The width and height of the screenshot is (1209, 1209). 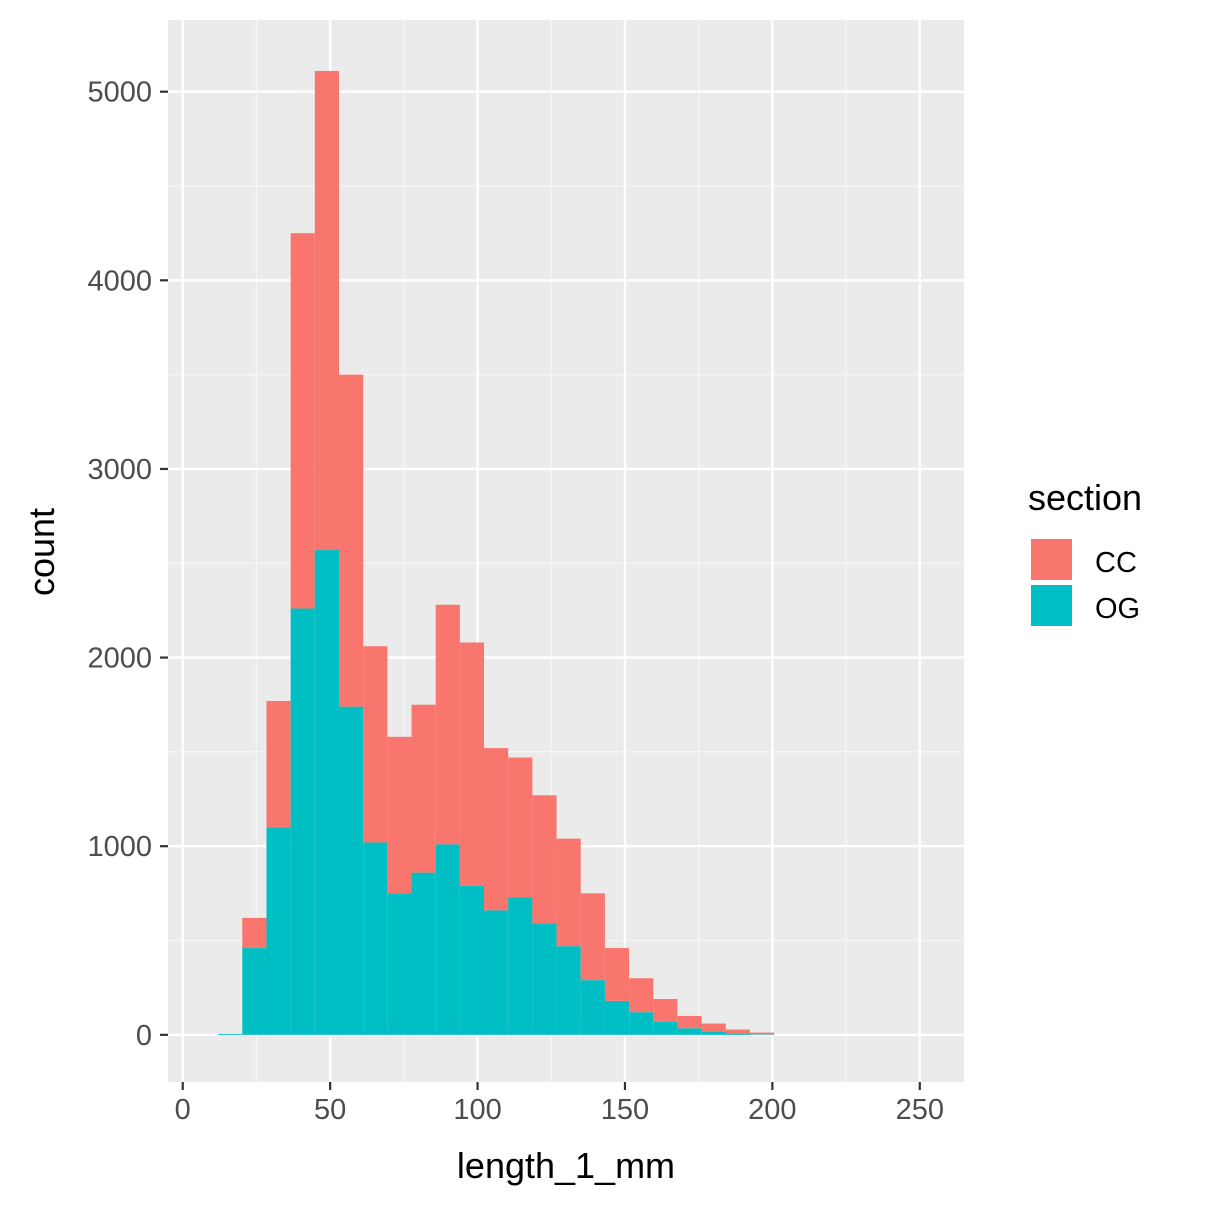 What do you see at coordinates (1051, 559) in the screenshot?
I see `legend-swatch-cc` at bounding box center [1051, 559].